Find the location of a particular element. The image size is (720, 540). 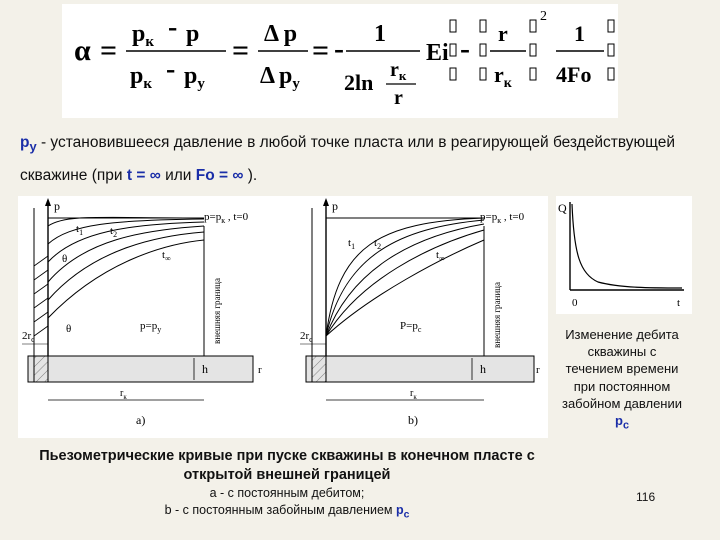

desc-symbol: pу is located at coordinates (28, 144).